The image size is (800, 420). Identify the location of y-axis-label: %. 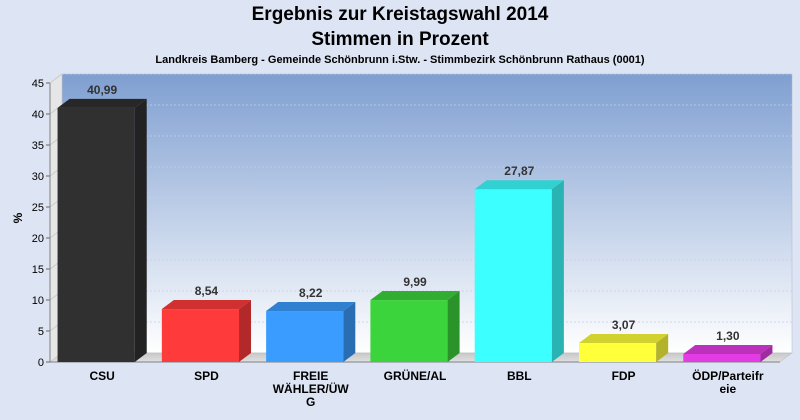
(18, 217).